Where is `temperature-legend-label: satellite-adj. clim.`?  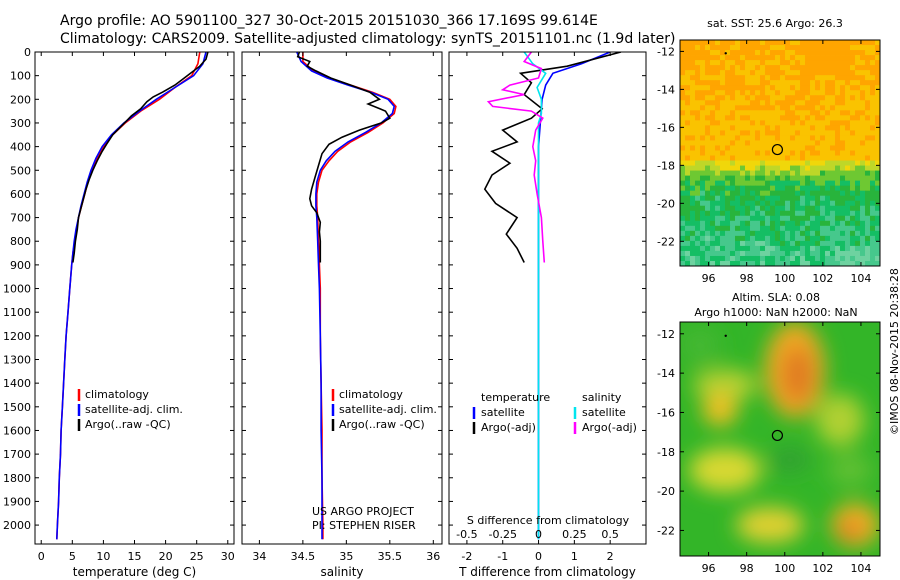
temperature-legend-label: satellite-adj. clim. is located at coordinates (134, 409).